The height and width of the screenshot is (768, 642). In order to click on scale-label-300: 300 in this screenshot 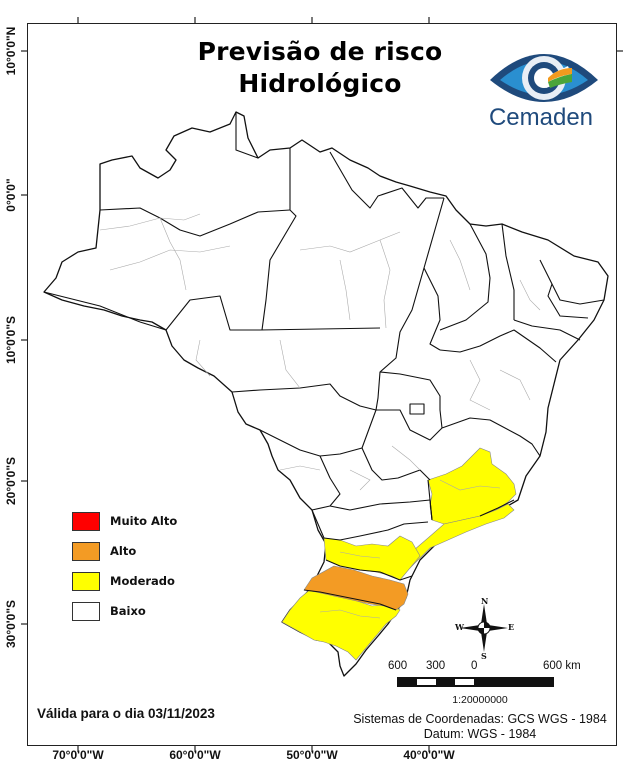, I will do `click(436, 666)`.